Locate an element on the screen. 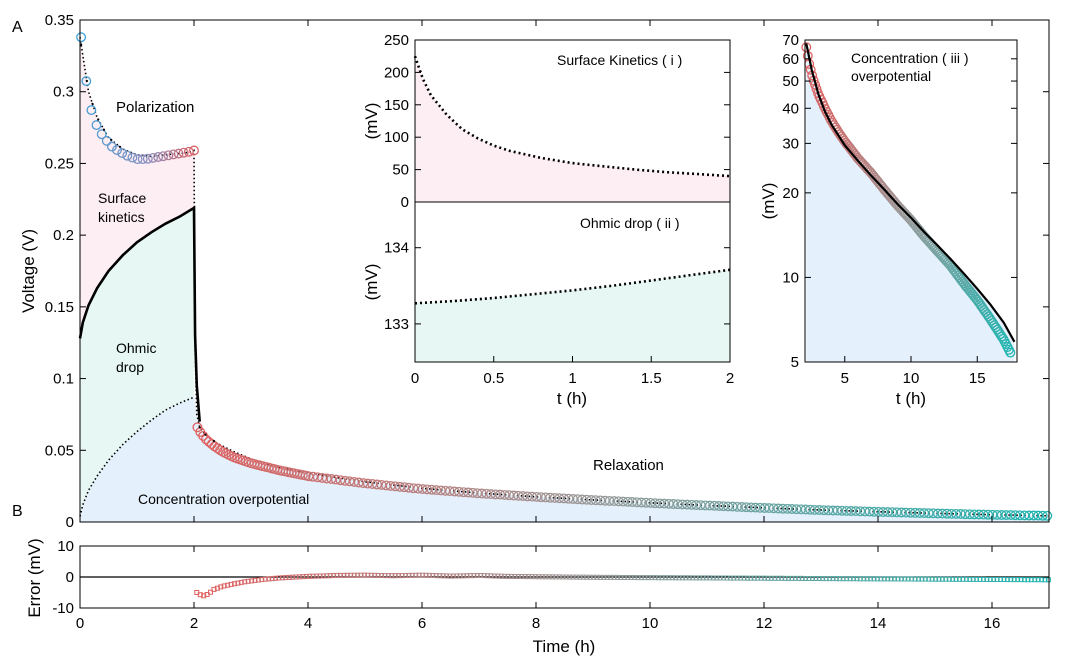 The height and width of the screenshot is (665, 1080). inset-iii-title-line2: overpotential is located at coordinates (891, 76).